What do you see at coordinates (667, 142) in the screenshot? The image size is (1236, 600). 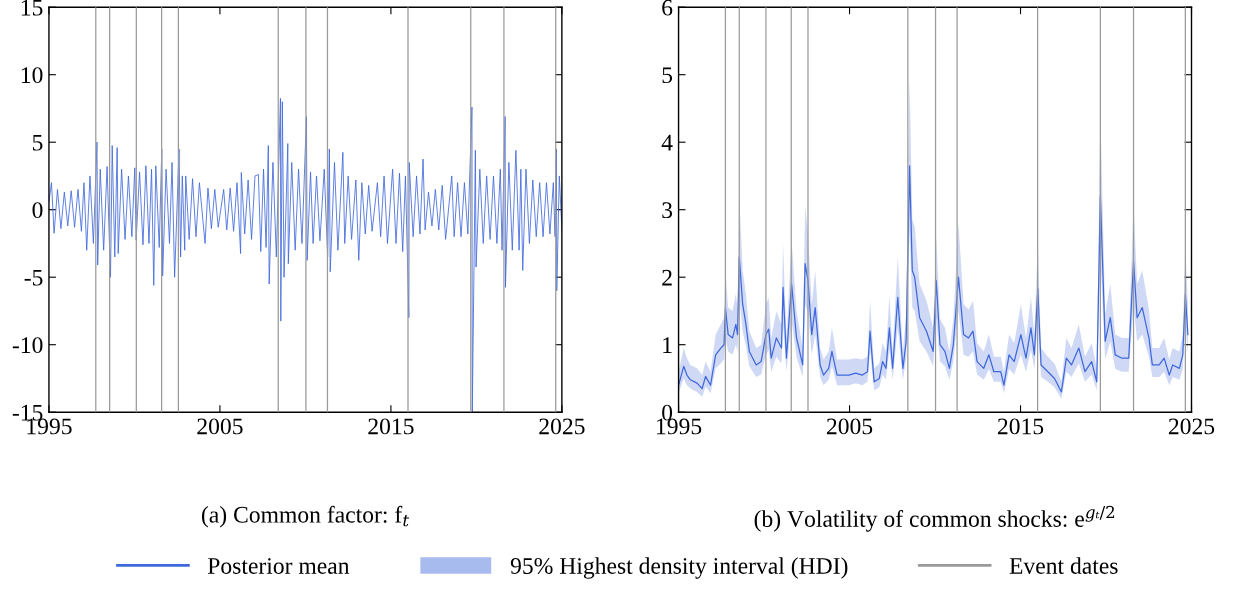 I see `y-tick-label: 4` at bounding box center [667, 142].